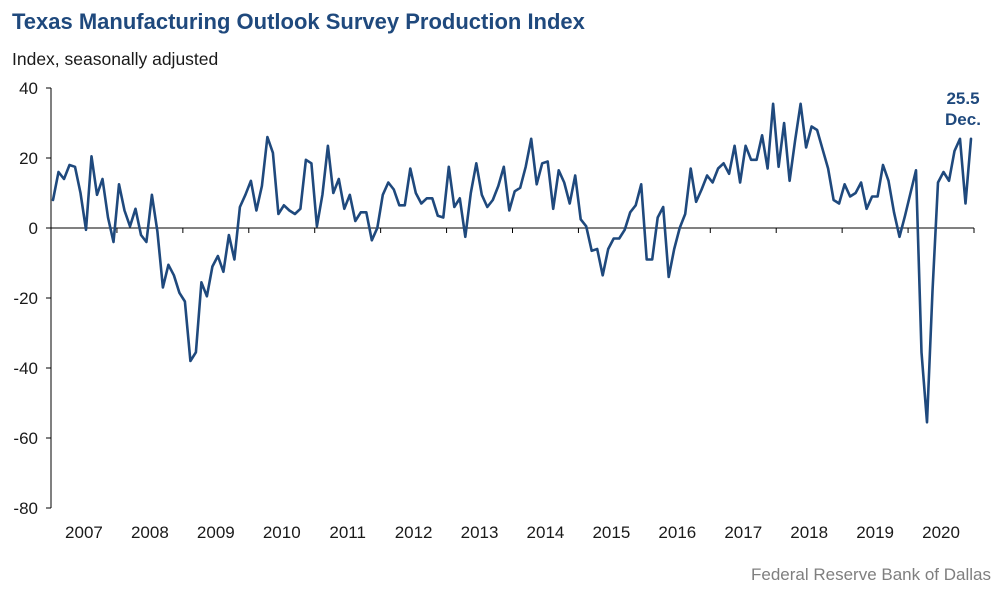 Image resolution: width=1004 pixels, height=595 pixels. Describe the element at coordinates (875, 532) in the screenshot. I see `x-tick-label: 2019` at that location.